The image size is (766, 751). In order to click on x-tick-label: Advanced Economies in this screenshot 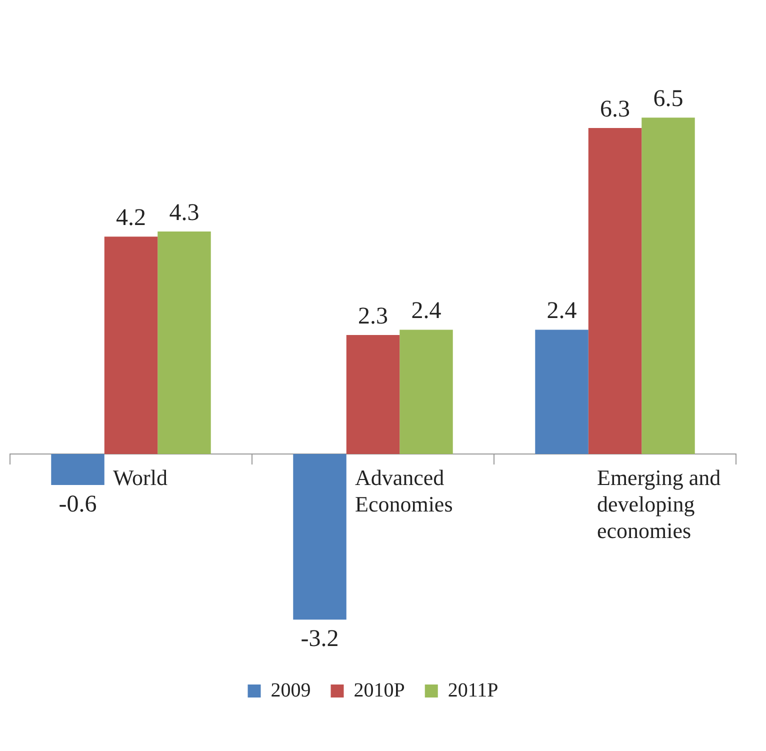, I will do `click(404, 490)`.